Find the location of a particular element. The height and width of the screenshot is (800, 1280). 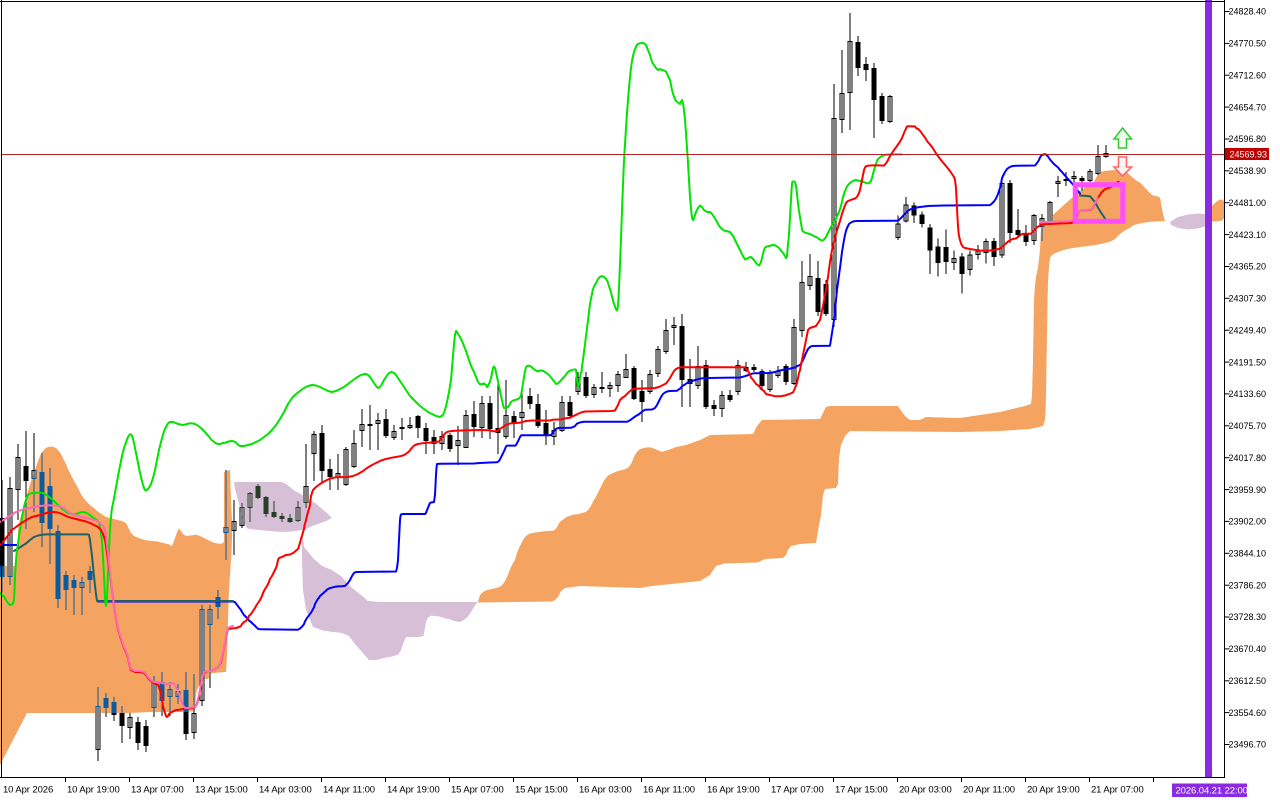

svg-text: 15 Apr 07:00 is located at coordinates (477, 790).